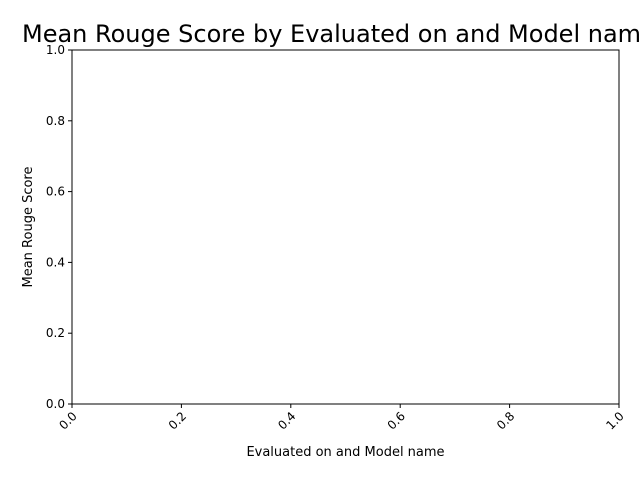 The image size is (640, 484). I want to click on y-axis-label: Mean Rouge Score, so click(28, 227).